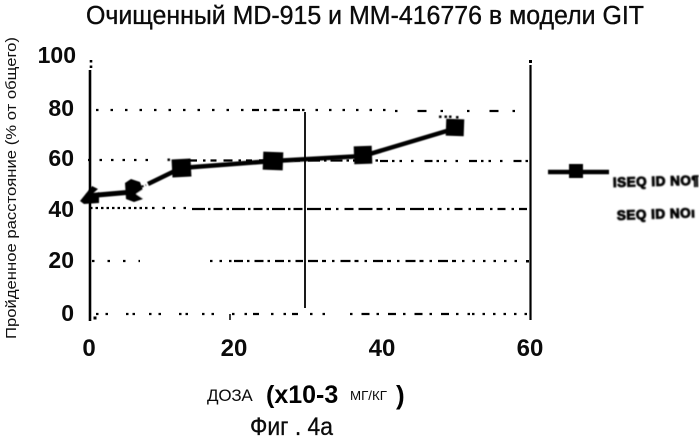 This screenshot has width=699, height=446. Describe the element at coordinates (57, 55) in the screenshot. I see `svg-text: 100` at that location.